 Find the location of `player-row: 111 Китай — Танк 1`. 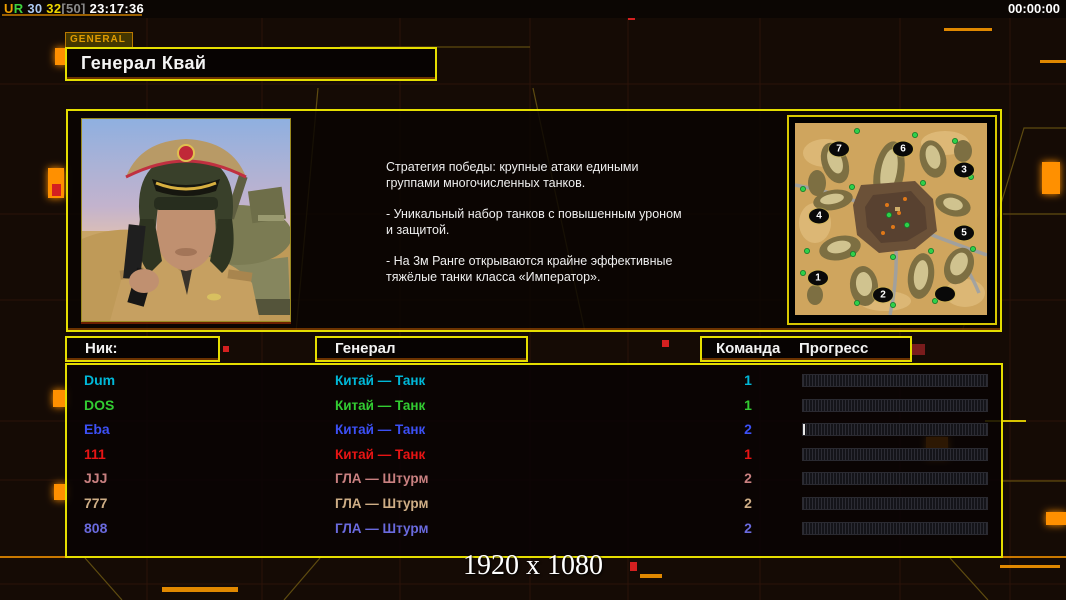

player-row: 111 Китай — Танк 1 is located at coordinates (534, 455).